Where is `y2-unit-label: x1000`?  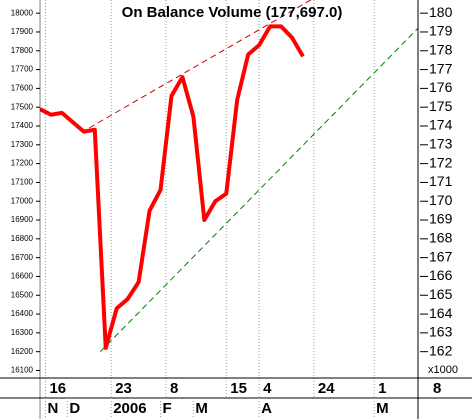
y2-unit-label: x1000 is located at coordinates (443, 370).